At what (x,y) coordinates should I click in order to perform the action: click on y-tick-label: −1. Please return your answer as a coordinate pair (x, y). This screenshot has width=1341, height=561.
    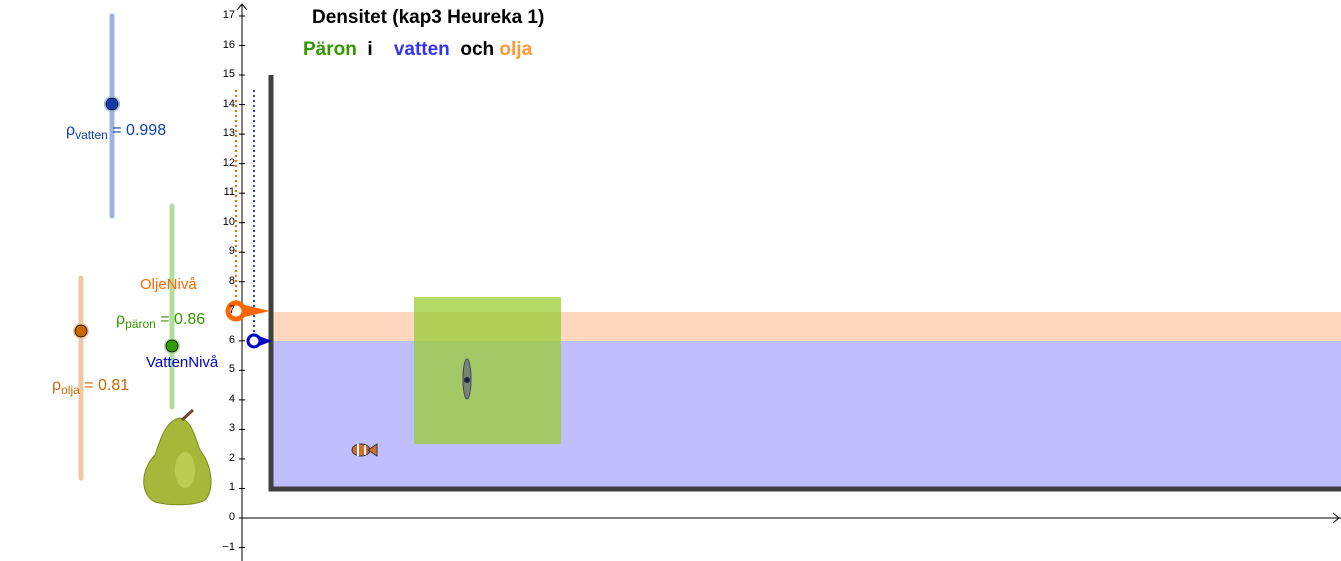
    Looking at the image, I should click on (228, 546).